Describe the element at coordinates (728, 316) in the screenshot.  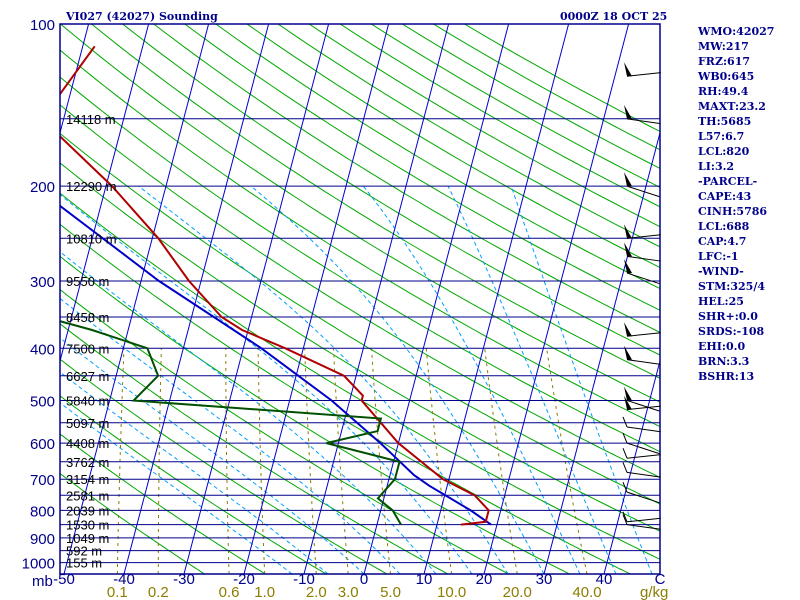
I see `stat-item: SHR+:0.0` at that location.